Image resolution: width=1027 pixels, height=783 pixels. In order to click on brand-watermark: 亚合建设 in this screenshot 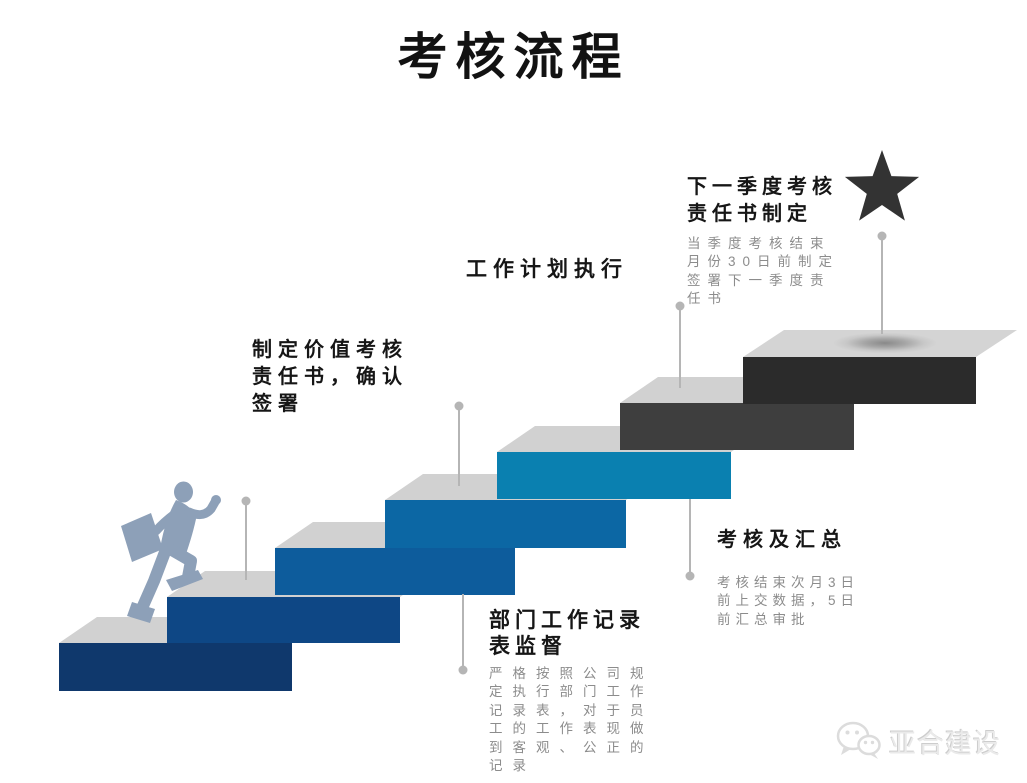, I will do `click(918, 741)`.